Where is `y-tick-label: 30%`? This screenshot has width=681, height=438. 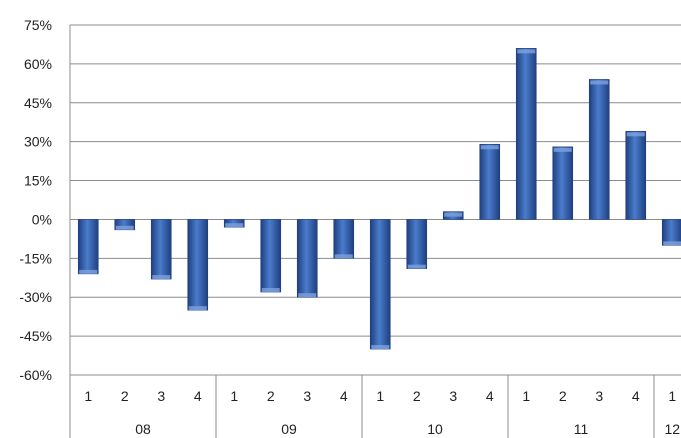 y-tick-label: 30% is located at coordinates (38, 142).